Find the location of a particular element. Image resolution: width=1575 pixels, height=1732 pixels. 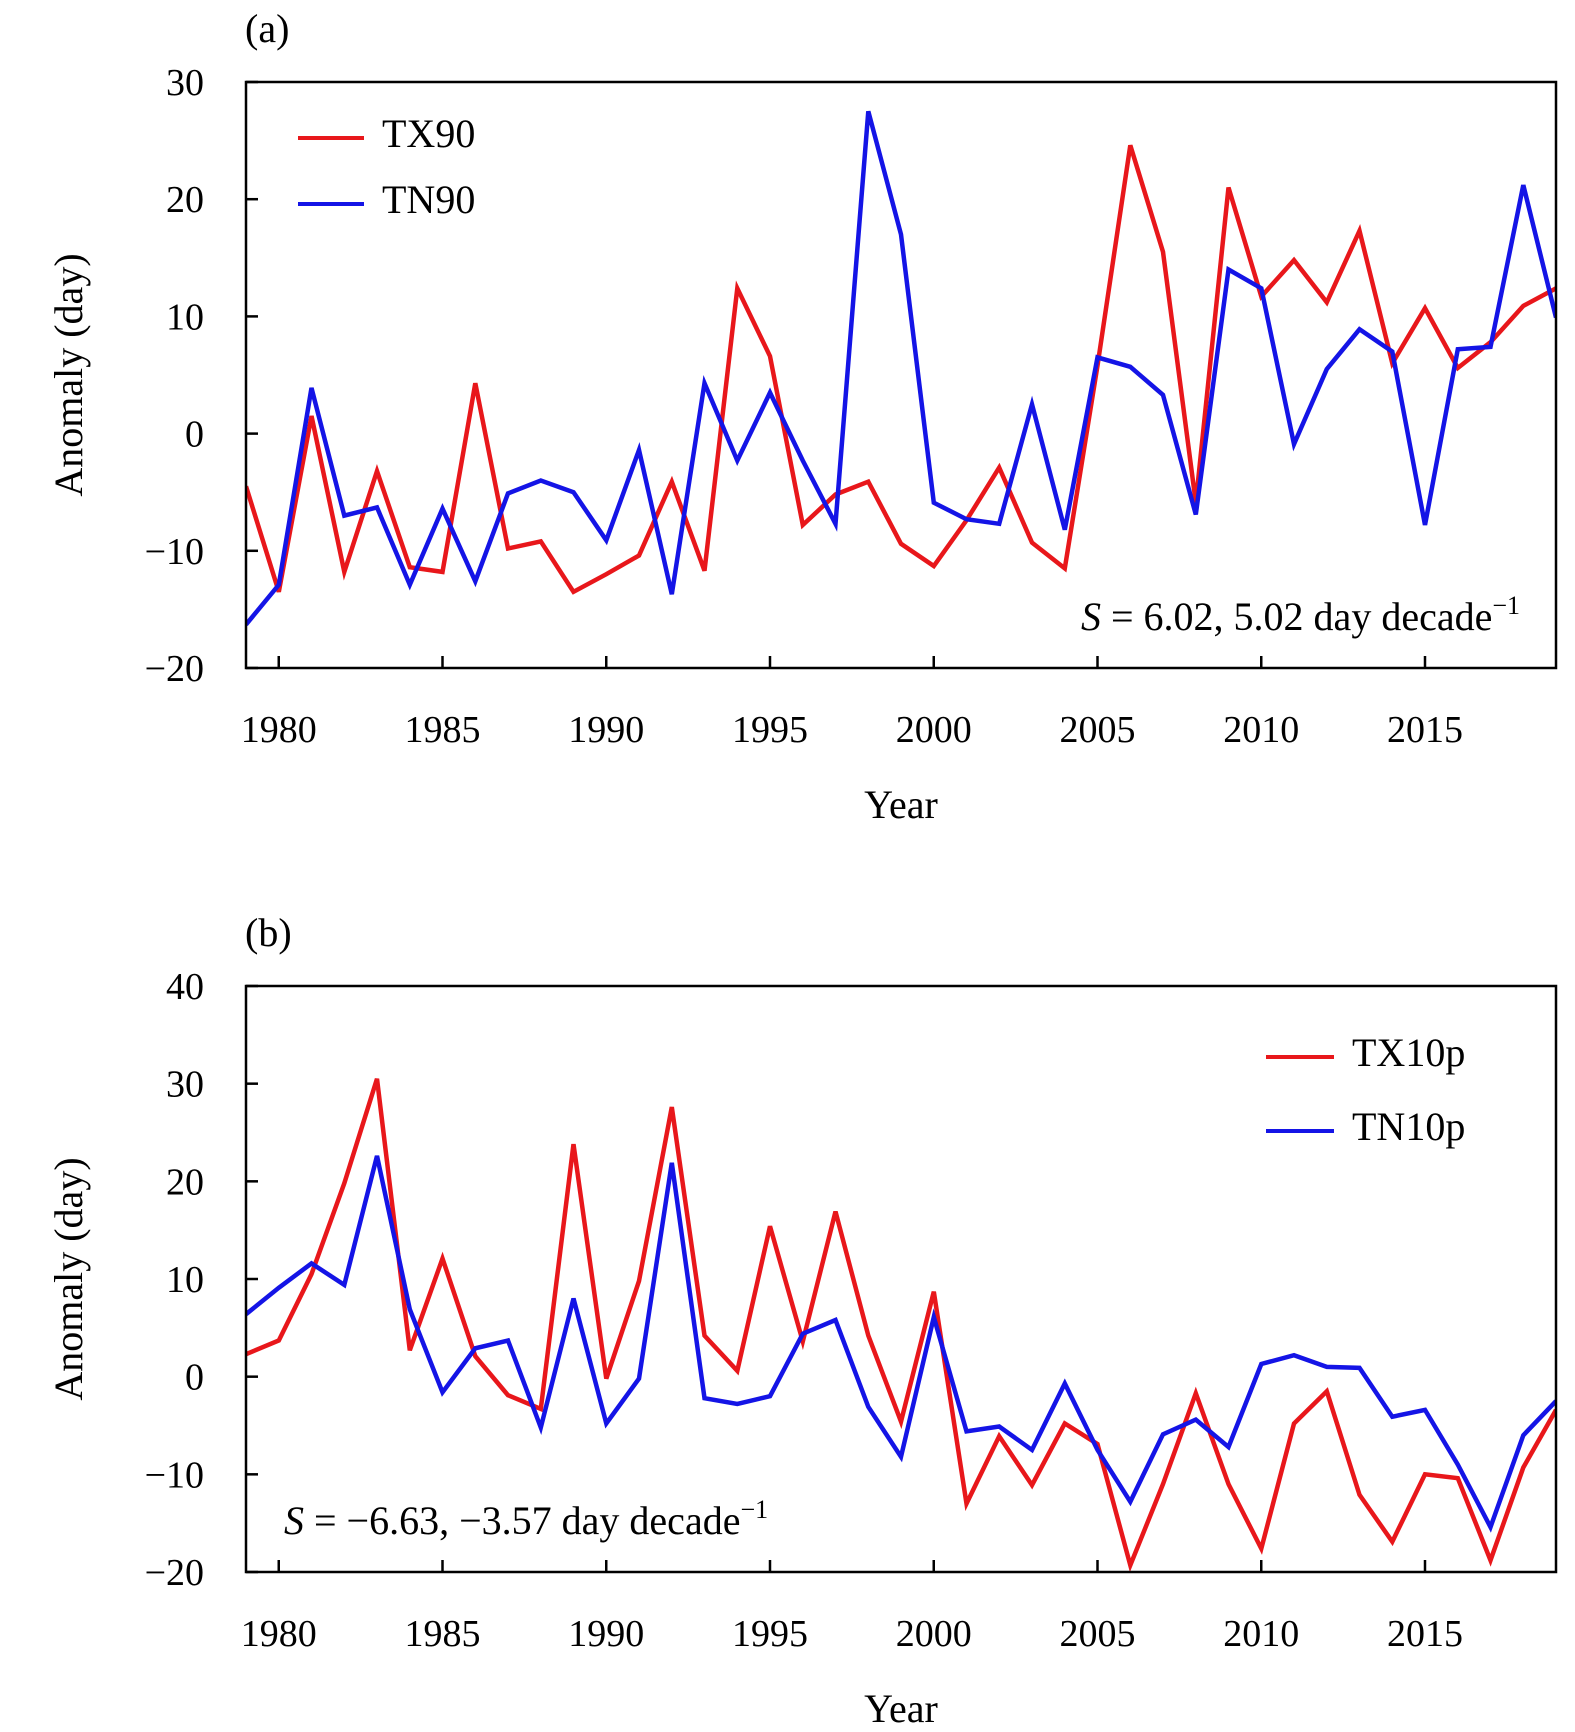

legend-label-tx90: TX90 is located at coordinates (428, 133).